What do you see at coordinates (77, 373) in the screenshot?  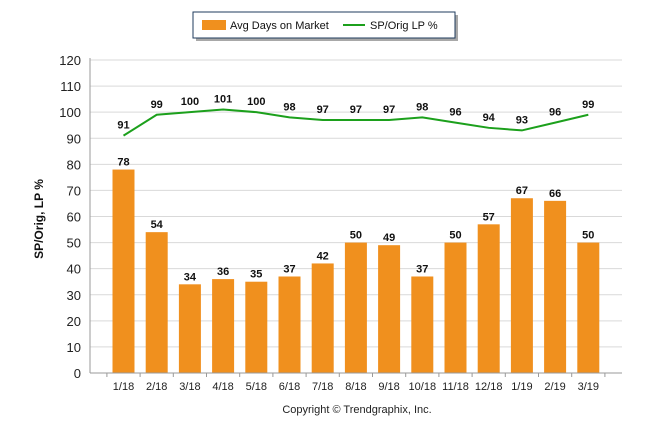 I see `y-tick-label: 0` at bounding box center [77, 373].